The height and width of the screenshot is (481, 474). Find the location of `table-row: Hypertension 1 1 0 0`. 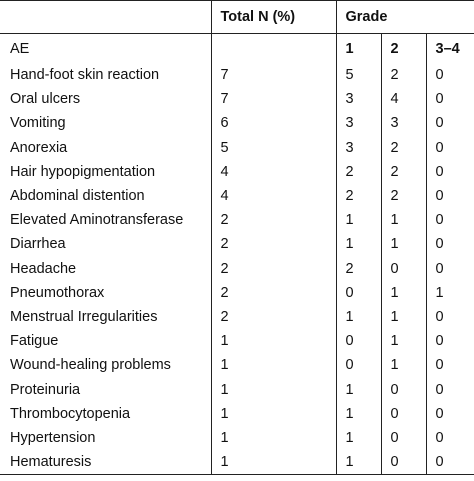

table-row: Hypertension 1 1 0 0 is located at coordinates (237, 437).